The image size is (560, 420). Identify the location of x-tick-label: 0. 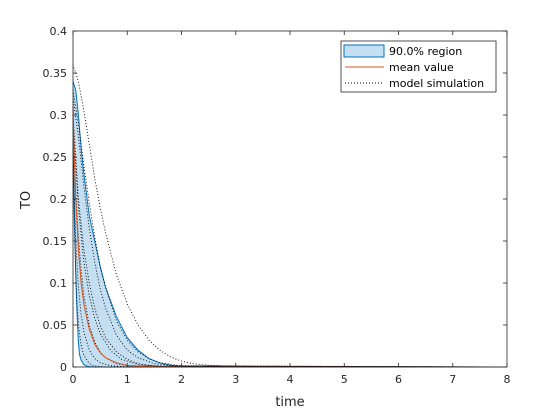
(73, 379).